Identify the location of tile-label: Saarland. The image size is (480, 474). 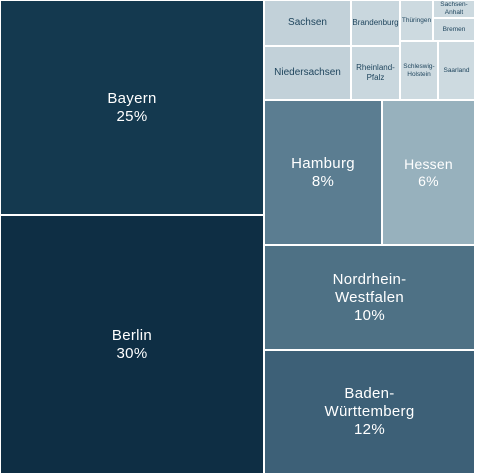
(456, 70).